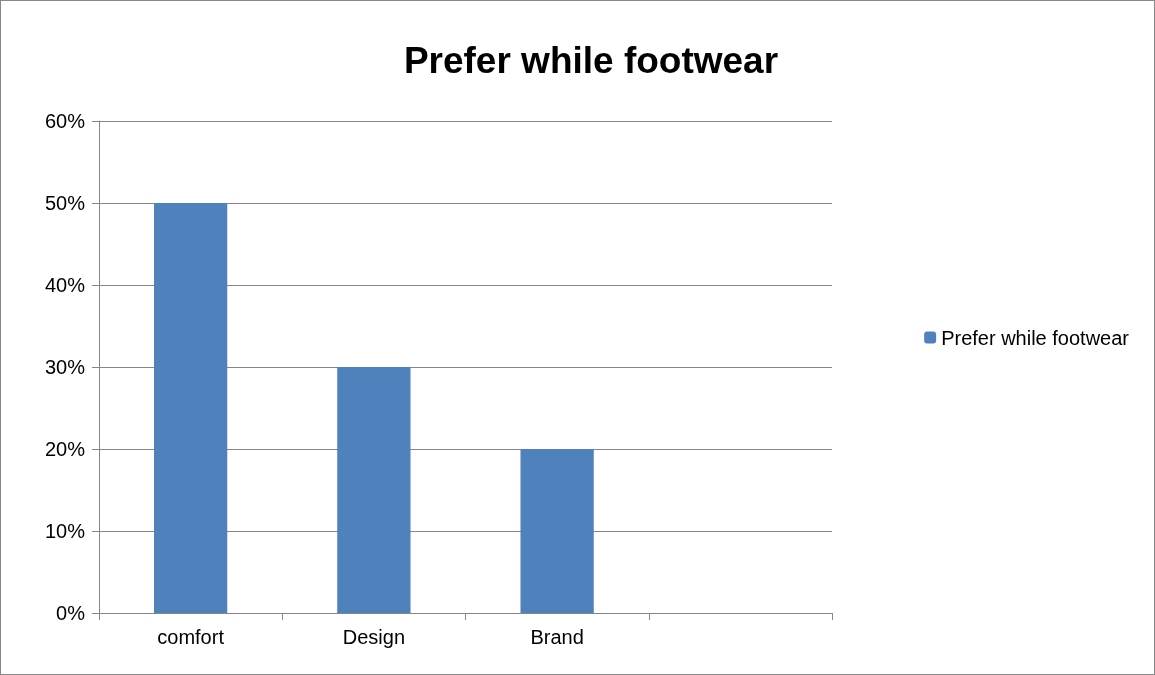  I want to click on x-tick-label: Brand, so click(557, 637).